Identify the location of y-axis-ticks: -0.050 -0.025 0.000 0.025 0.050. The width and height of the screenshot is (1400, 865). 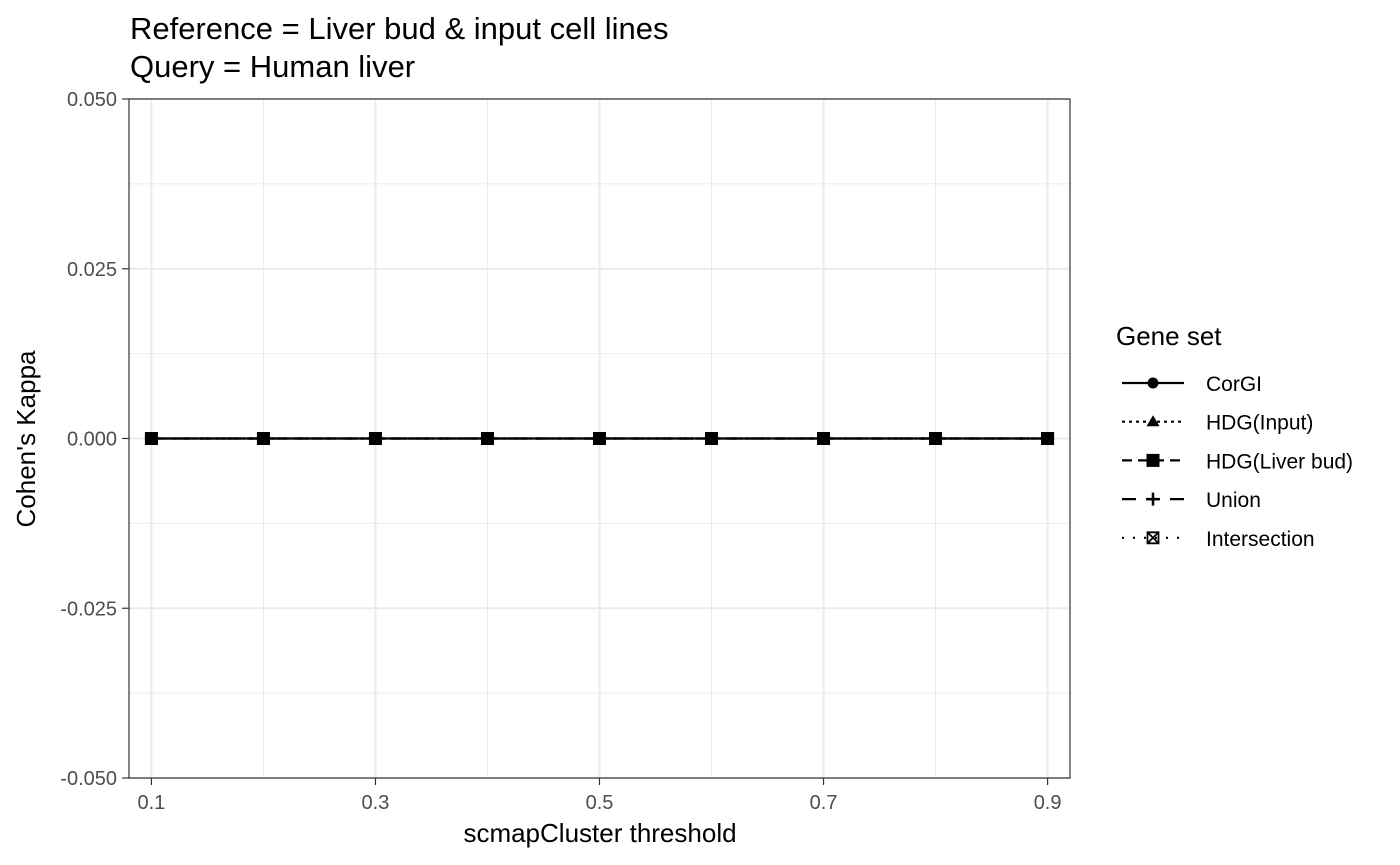
(94, 439).